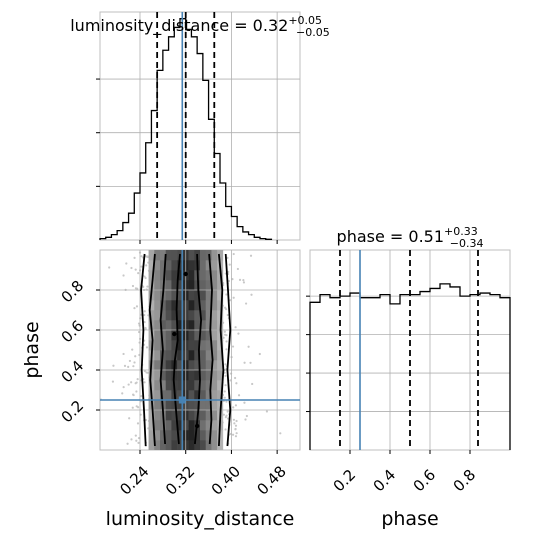 The height and width of the screenshot is (550, 550). Describe the element at coordinates (465, 481) in the screenshot. I see `hist2-xtick-label: 0.8` at that location.